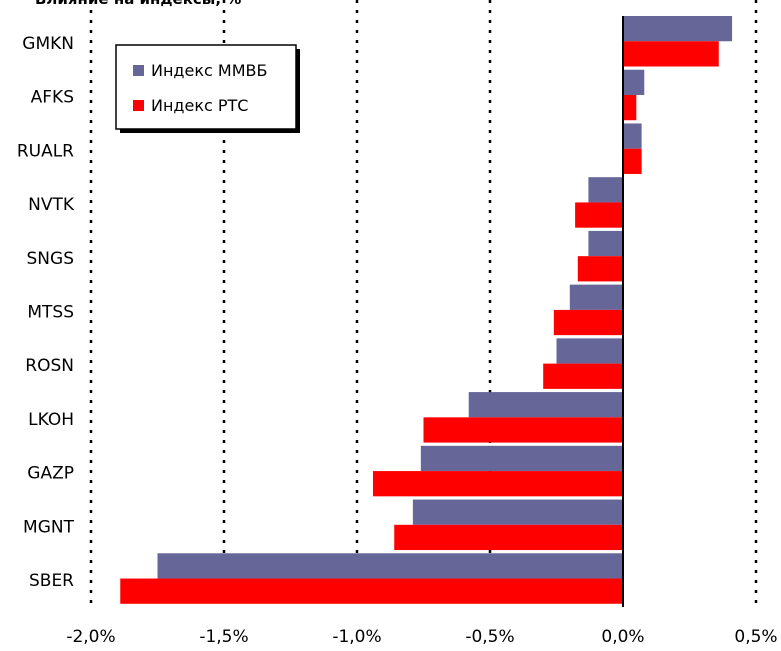 This screenshot has height=651, width=781. I want to click on category-label: RUALR, so click(45, 151).